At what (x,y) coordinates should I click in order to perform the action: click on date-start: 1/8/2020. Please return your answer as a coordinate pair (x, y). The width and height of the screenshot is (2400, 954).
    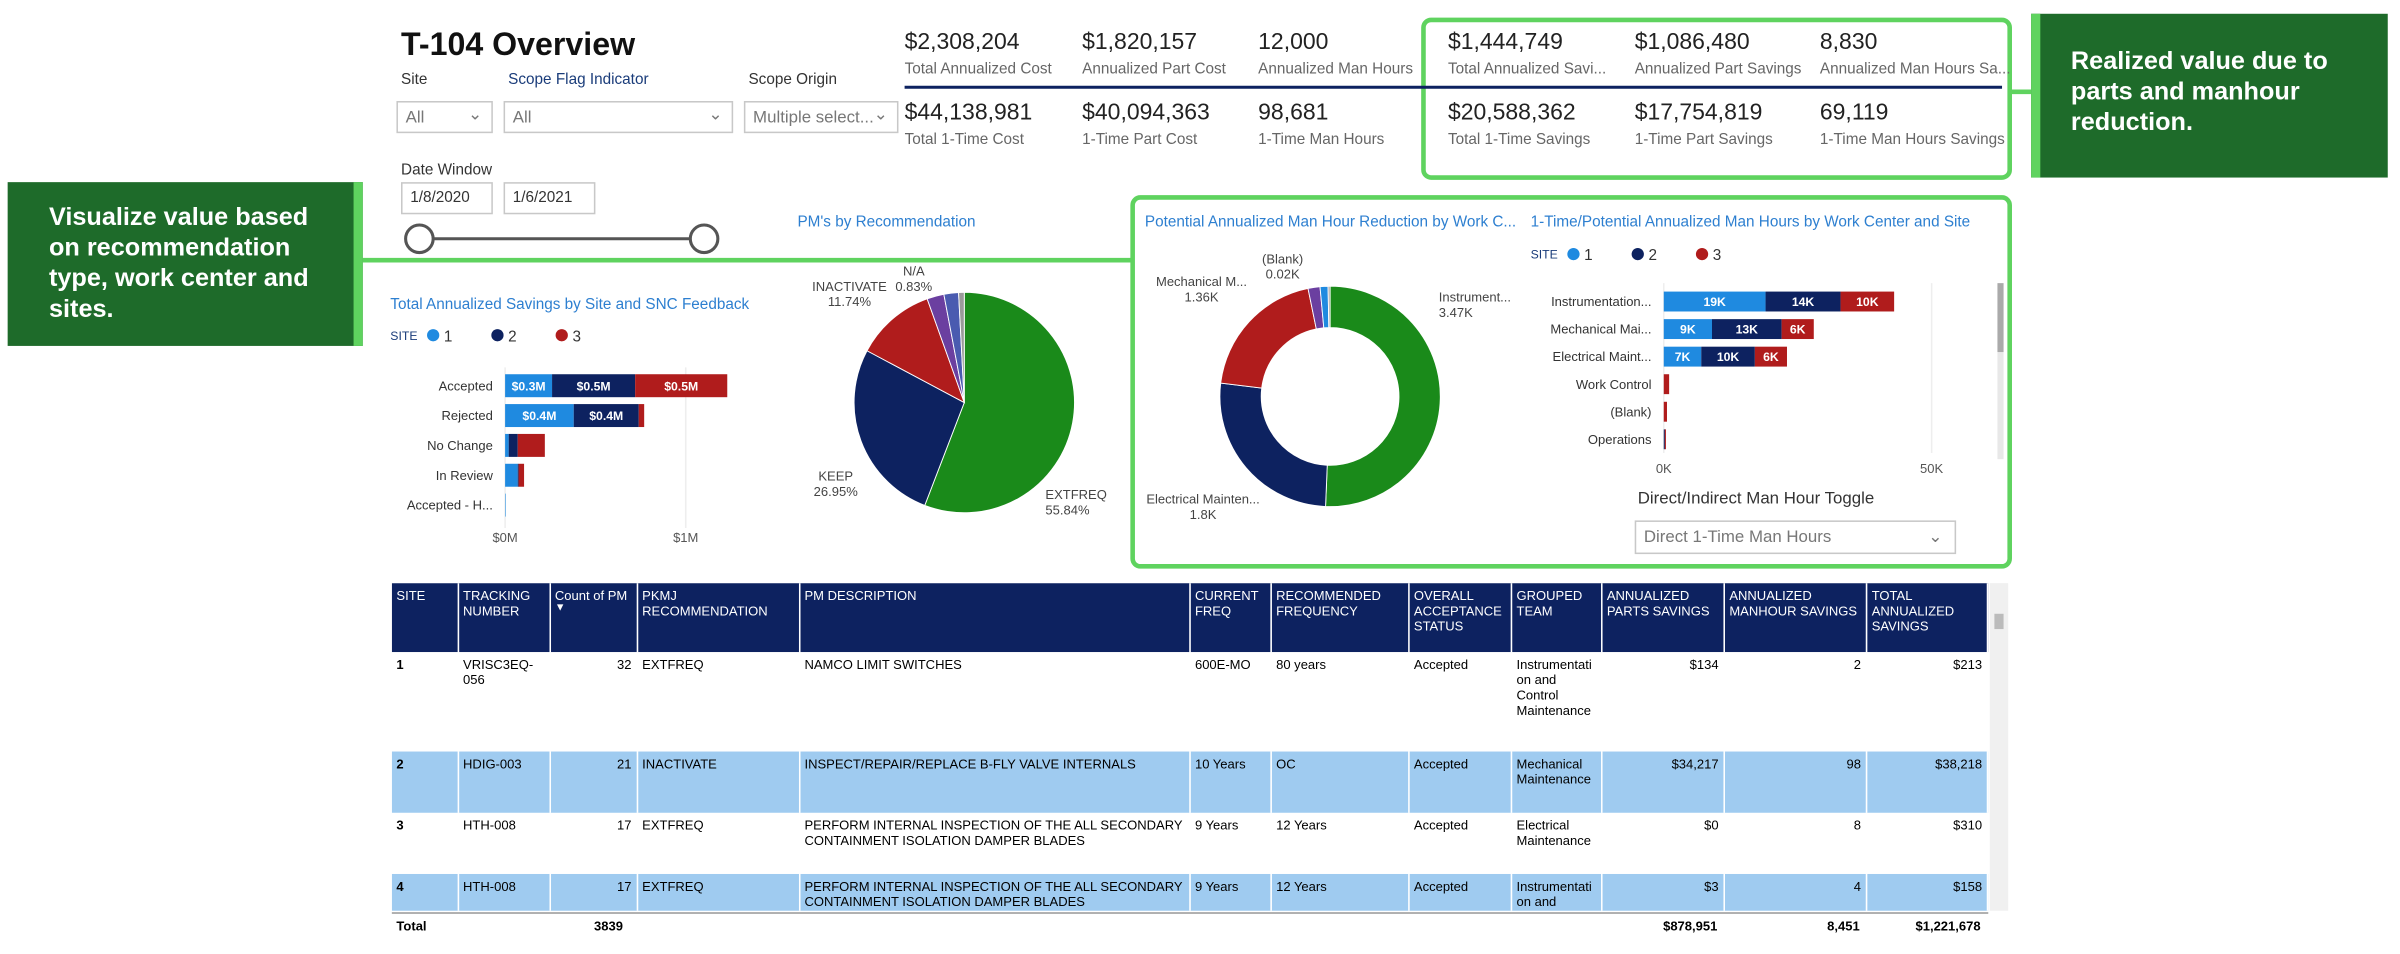
    Looking at the image, I should click on (447, 198).